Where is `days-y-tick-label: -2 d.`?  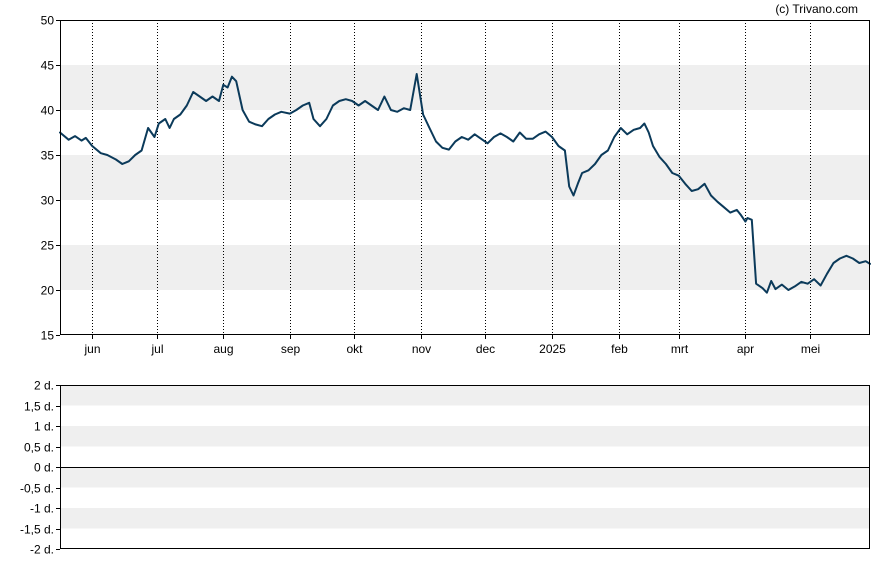
days-y-tick-label: -2 d. is located at coordinates (42, 550).